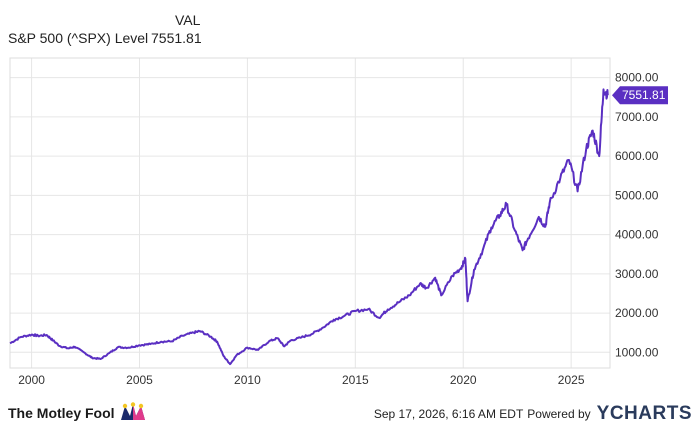 The height and width of the screenshot is (428, 700). Describe the element at coordinates (301, 380) in the screenshot. I see `x-axis: 2000 2005 2010 2015 2020 2025` at that location.